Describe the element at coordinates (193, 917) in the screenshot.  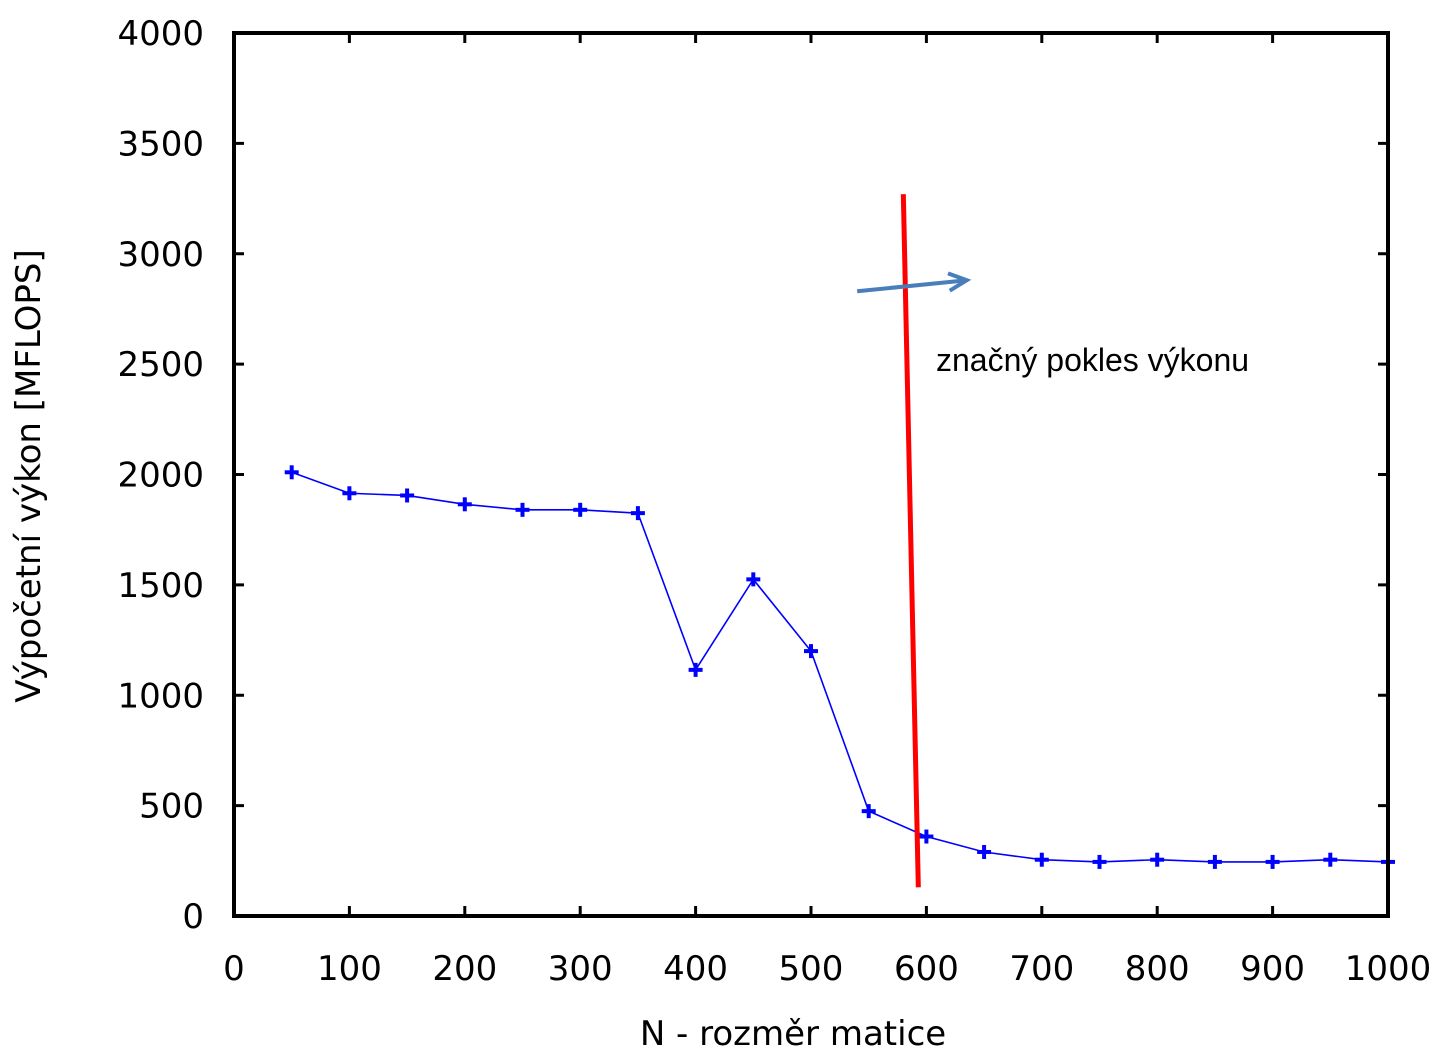
I see `y-tick-label: 0` at that location.